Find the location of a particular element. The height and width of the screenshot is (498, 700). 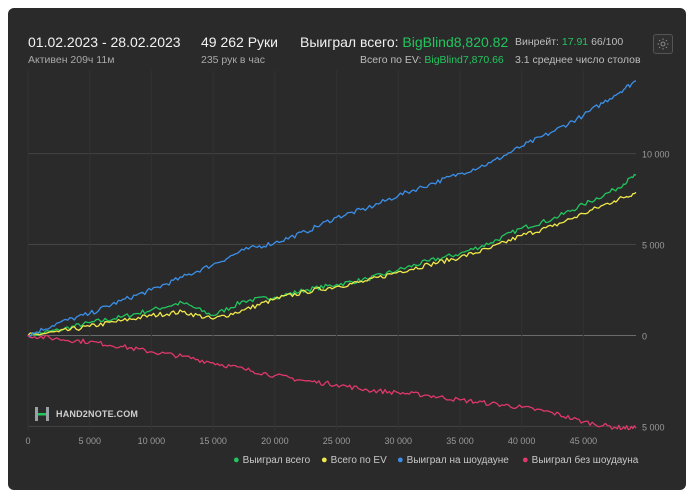

winrate-label: Винрейт: is located at coordinates (537, 42).